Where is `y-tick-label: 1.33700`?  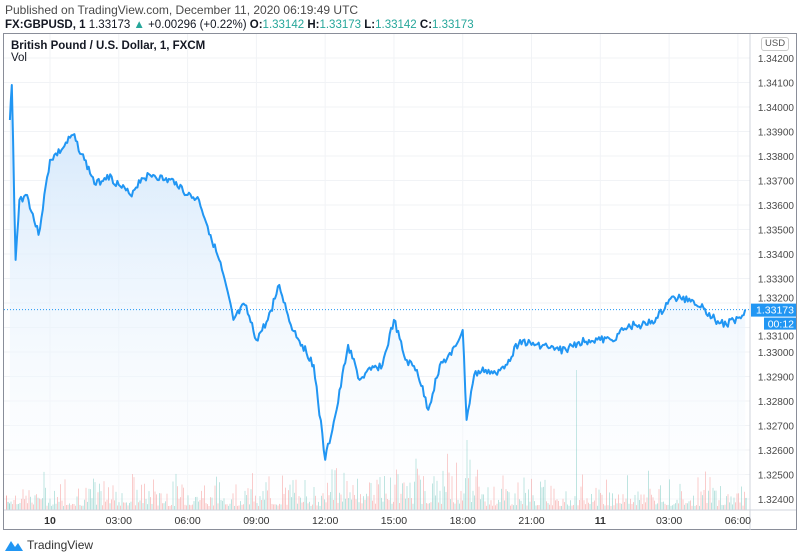
y-tick-label: 1.33700 is located at coordinates (776, 182).